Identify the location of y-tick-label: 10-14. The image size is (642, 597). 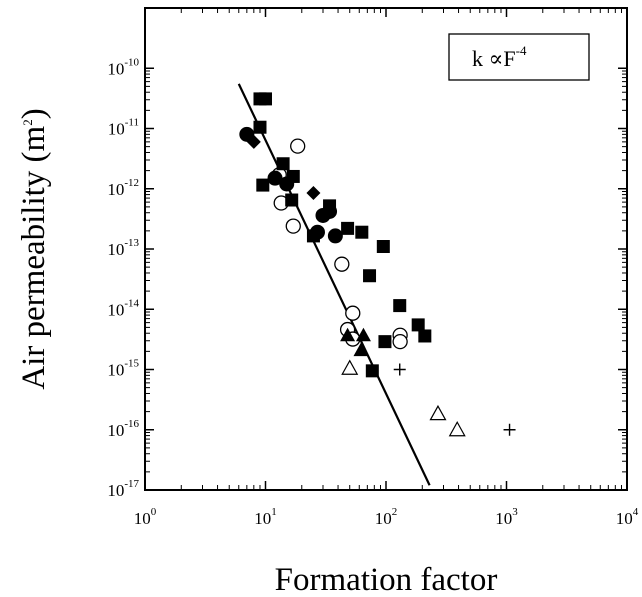
(123, 308).